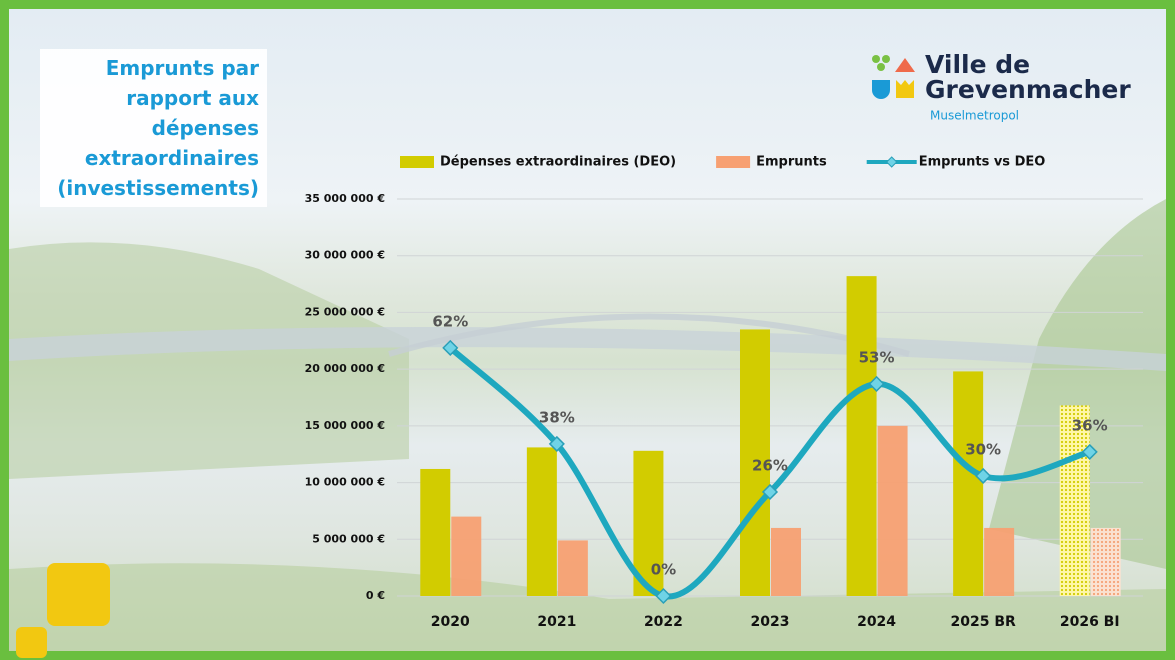 Image resolution: width=1175 pixels, height=660 pixels. Describe the element at coordinates (977, 64) in the screenshot. I see `logo-text: Ville de` at that location.